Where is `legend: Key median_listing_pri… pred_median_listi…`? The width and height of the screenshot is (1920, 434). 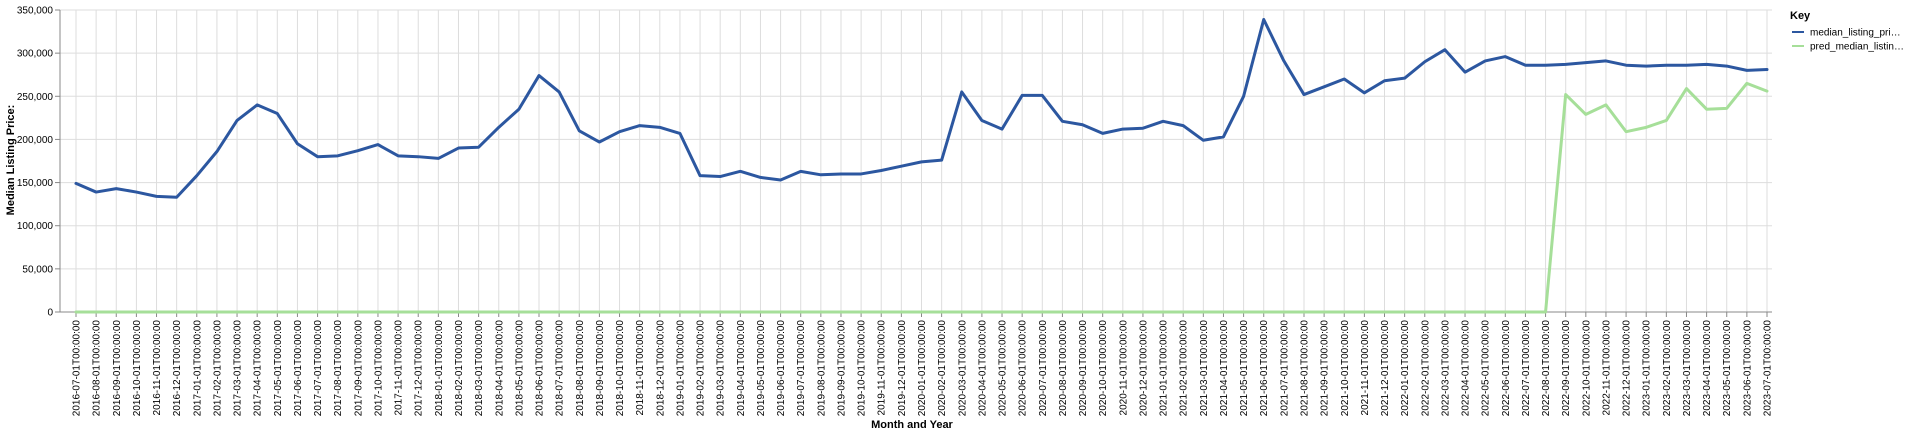
legend: Key median_listing_pri… pred_median_listi… is located at coordinates (1847, 31).